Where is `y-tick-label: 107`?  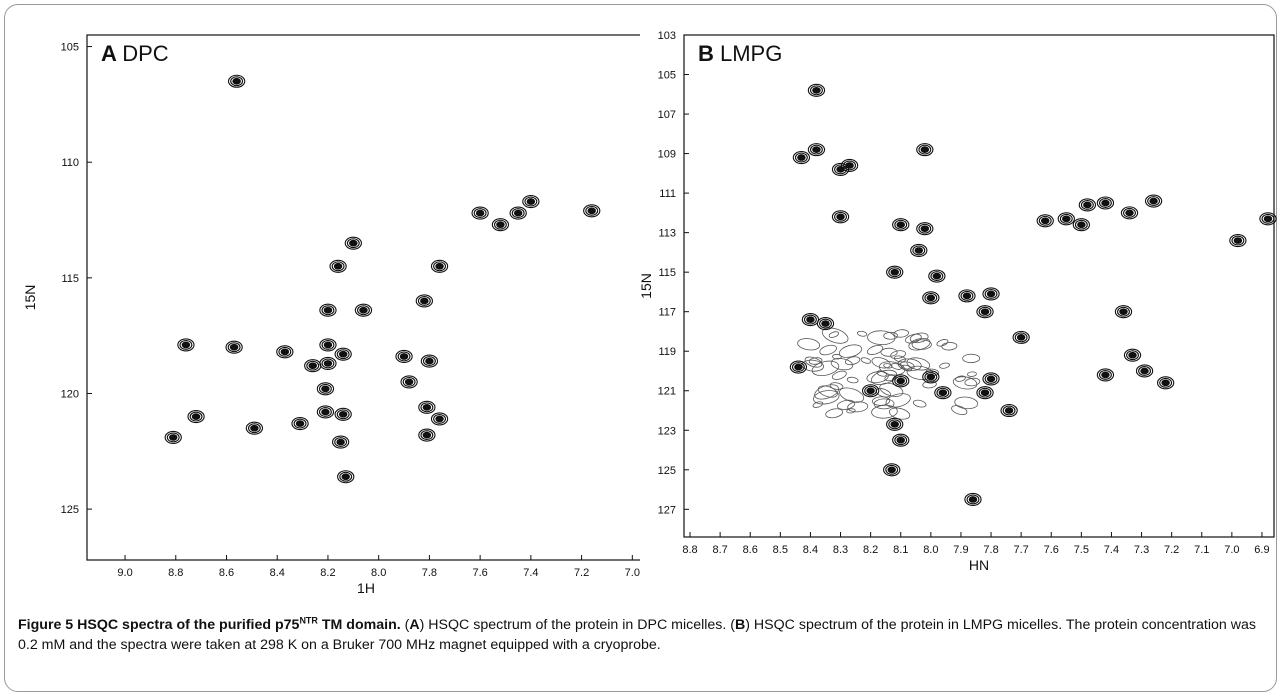 y-tick-label: 107 is located at coordinates (667, 115).